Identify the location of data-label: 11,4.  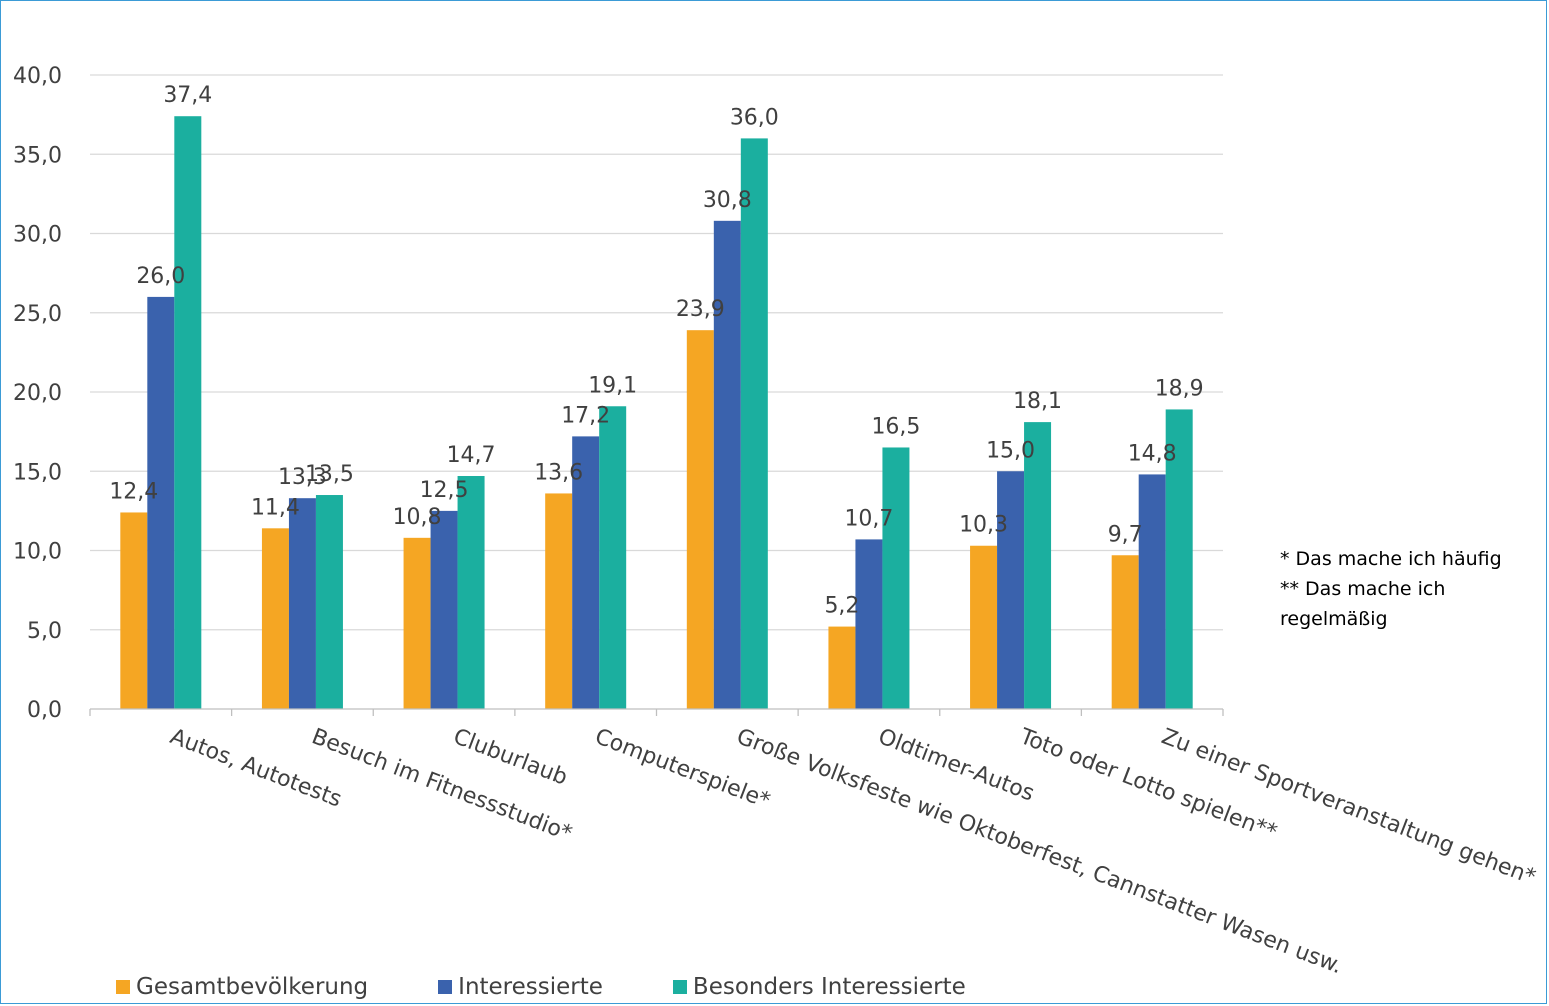
(275, 507).